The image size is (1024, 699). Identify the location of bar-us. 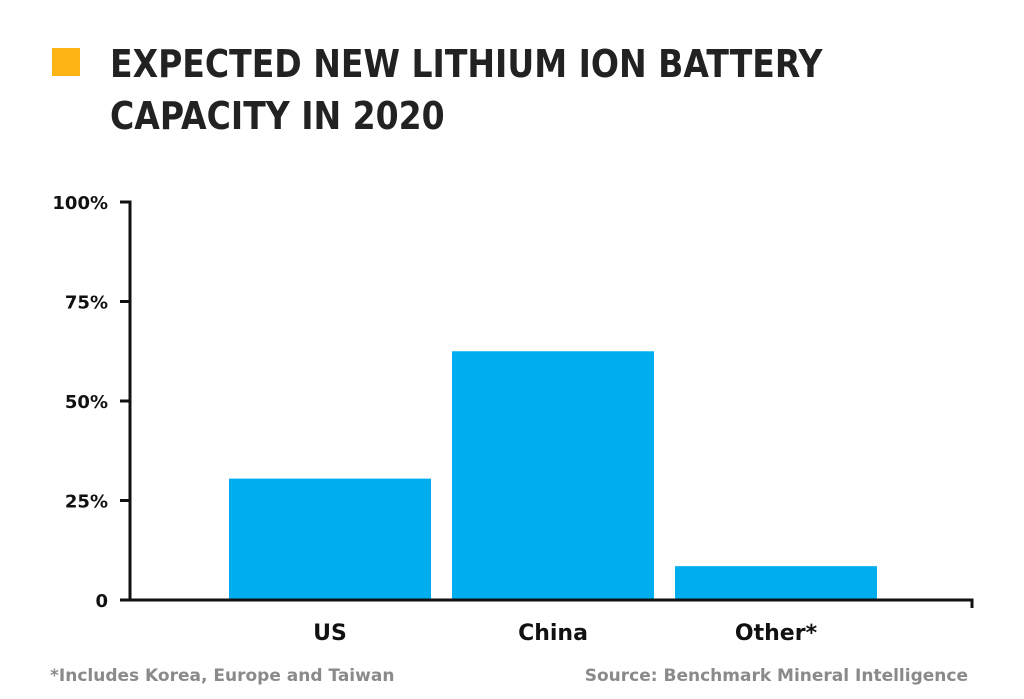
(330, 539).